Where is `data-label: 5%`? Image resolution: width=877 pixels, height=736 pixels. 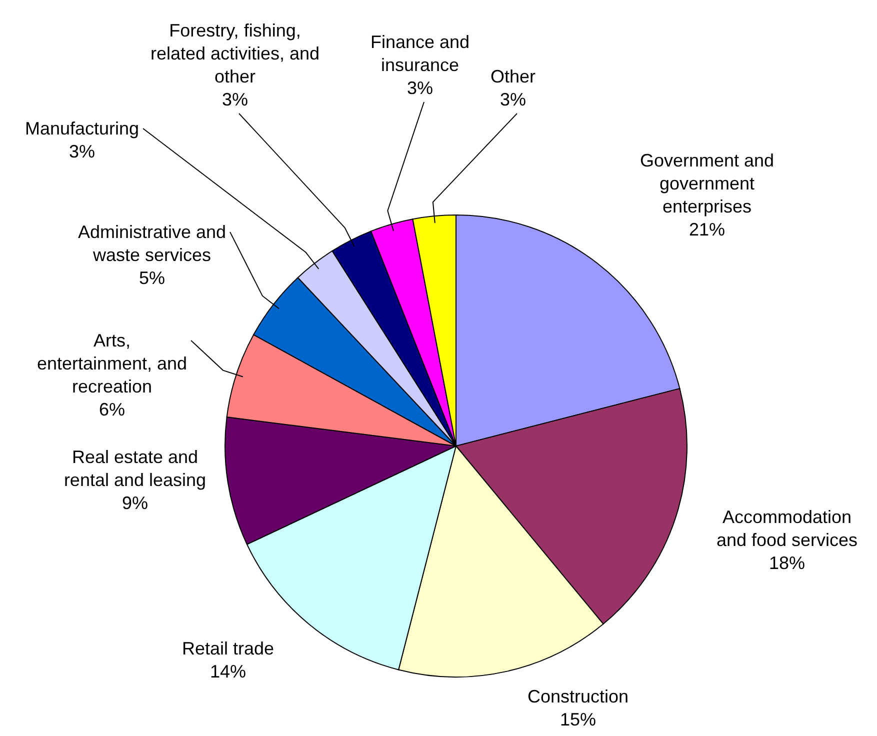 data-label: 5% is located at coordinates (152, 278).